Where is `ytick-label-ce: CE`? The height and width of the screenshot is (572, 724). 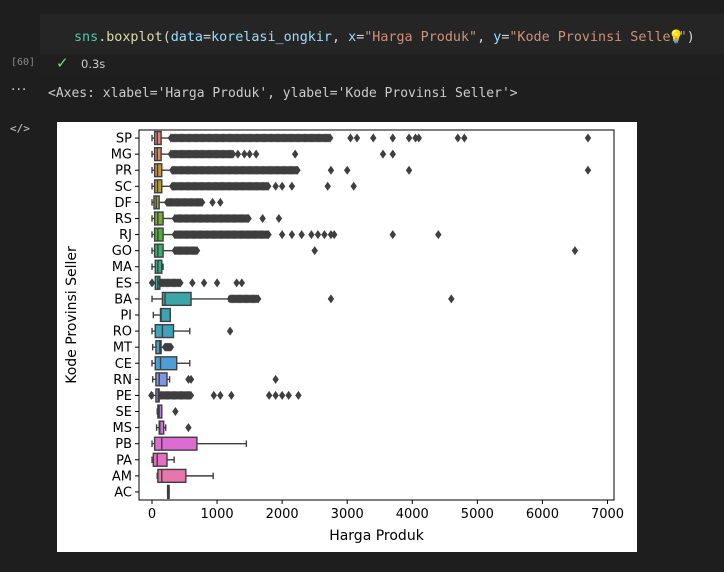 ytick-label-ce: CE is located at coordinates (123, 364).